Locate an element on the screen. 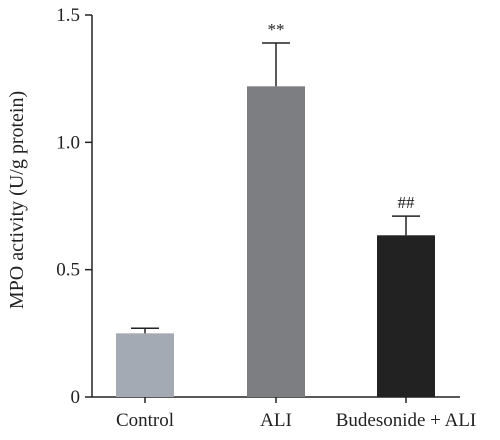 Image resolution: width=500 pixels, height=440 pixels. y-tick-label: 1.5 is located at coordinates (68, 15).